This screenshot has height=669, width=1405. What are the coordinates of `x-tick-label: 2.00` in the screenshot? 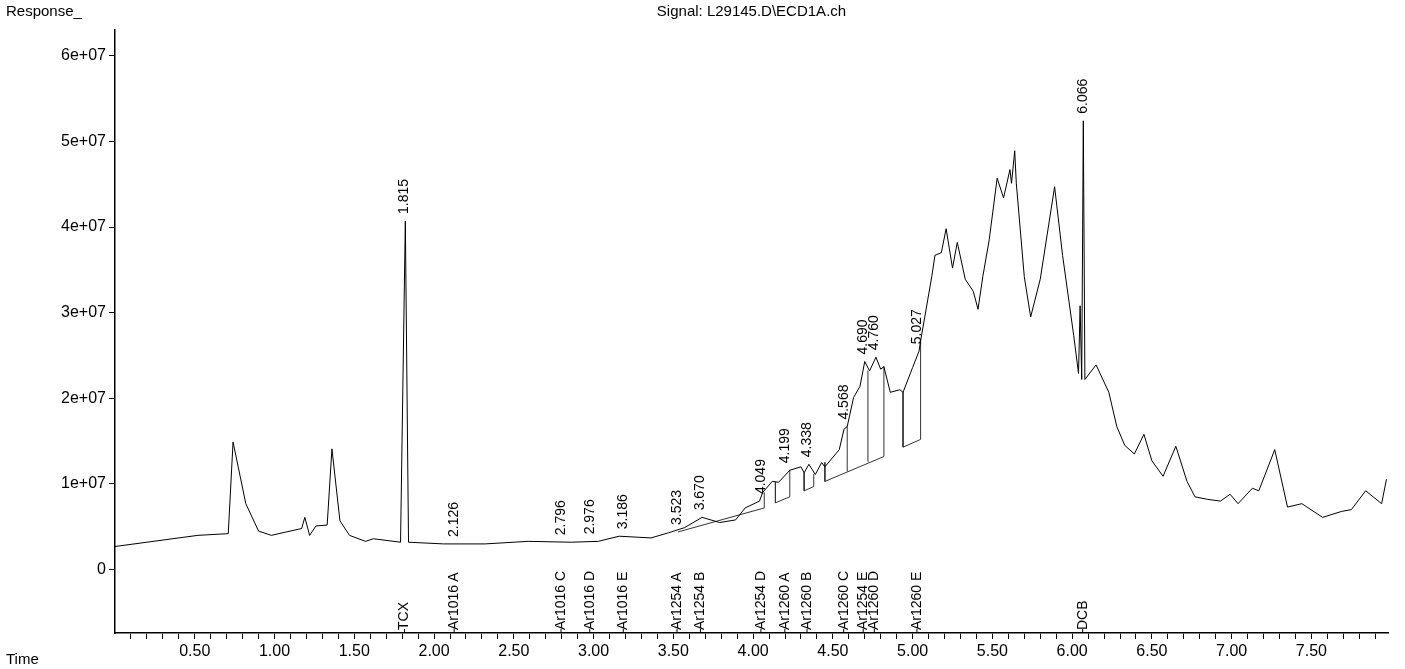 It's located at (434, 651).